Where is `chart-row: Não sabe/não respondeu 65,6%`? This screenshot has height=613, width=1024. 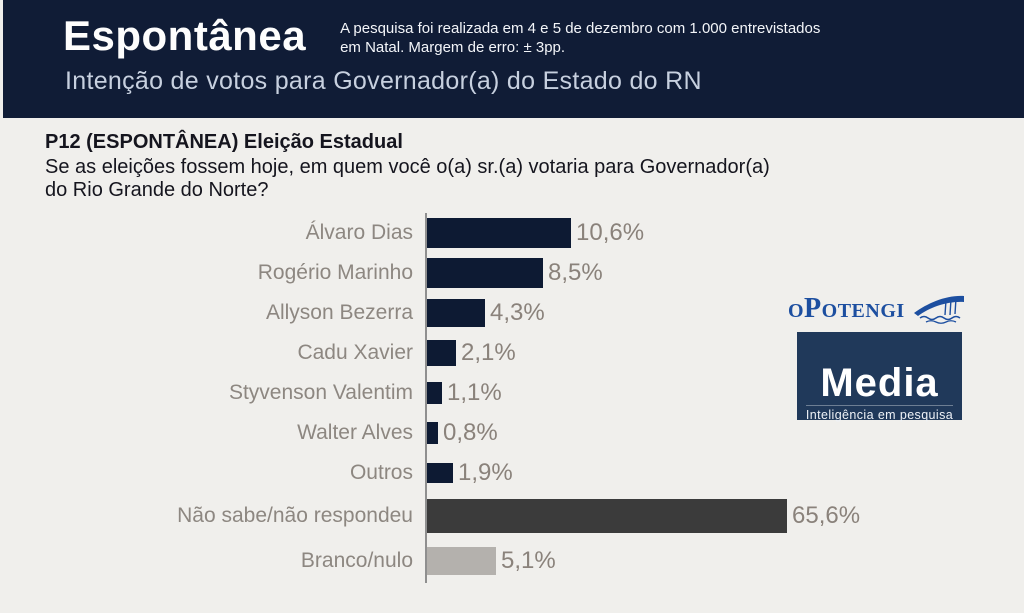 chart-row: Não sabe/não respondeu 65,6% is located at coordinates (524, 516).